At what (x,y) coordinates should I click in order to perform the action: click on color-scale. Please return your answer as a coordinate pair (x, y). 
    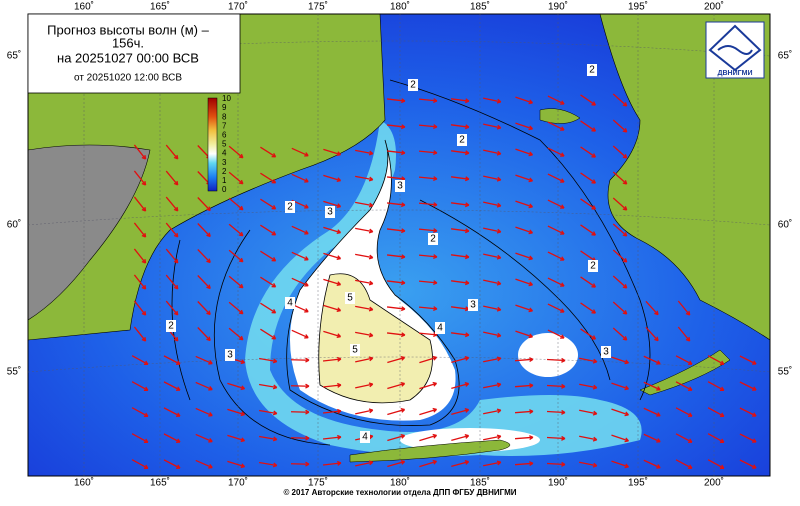
    Looking at the image, I should click on (212, 144).